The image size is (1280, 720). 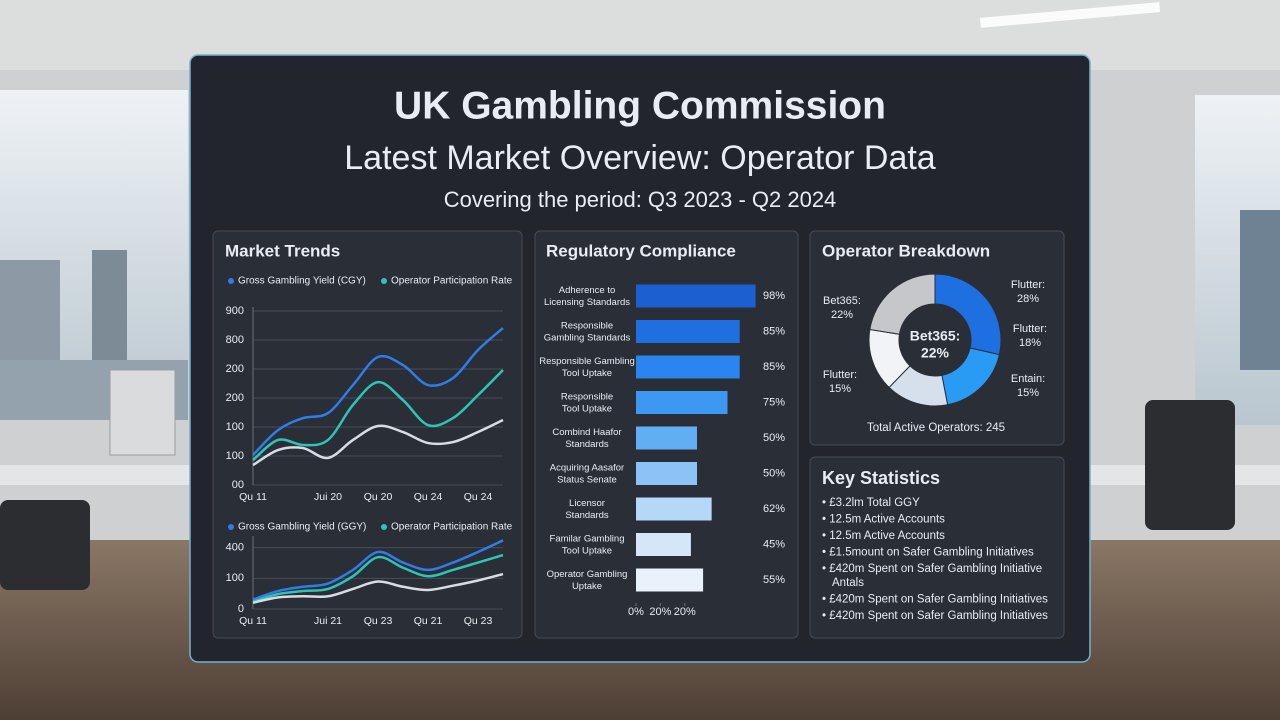 I want to click on center-name: Bet365:, so click(x=935, y=336).